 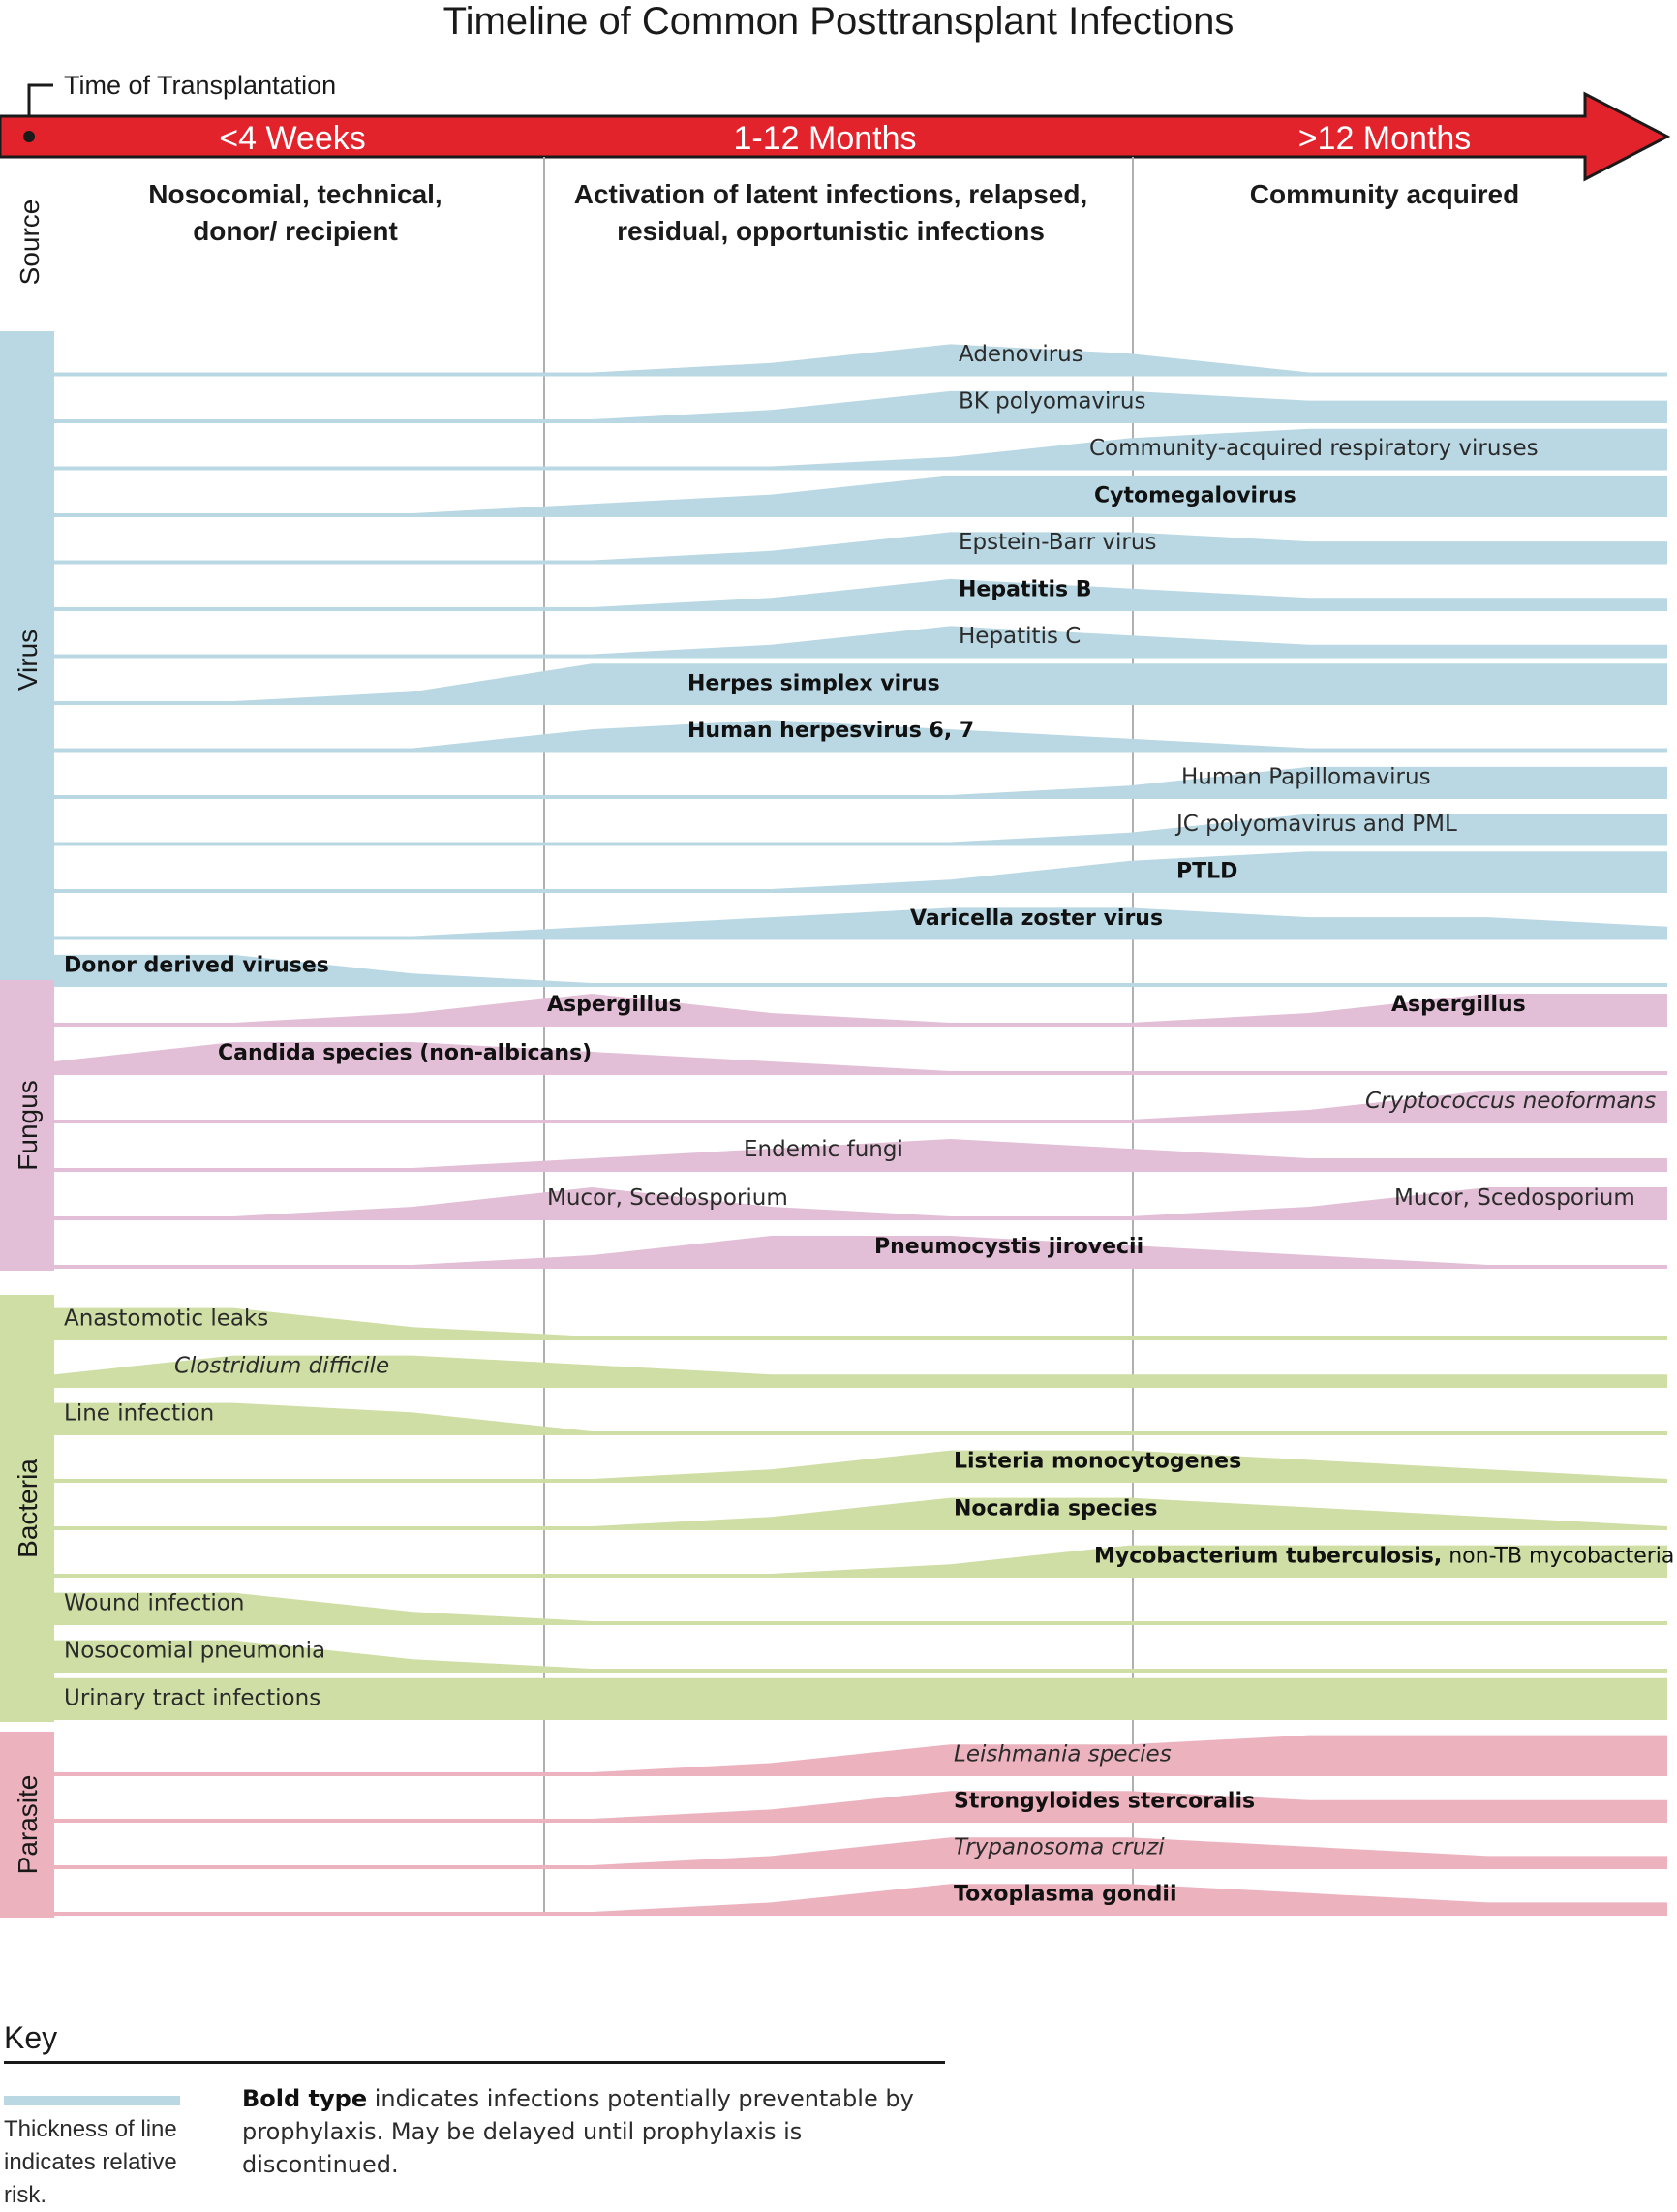 What do you see at coordinates (29, 137) in the screenshot?
I see `transplant-point` at bounding box center [29, 137].